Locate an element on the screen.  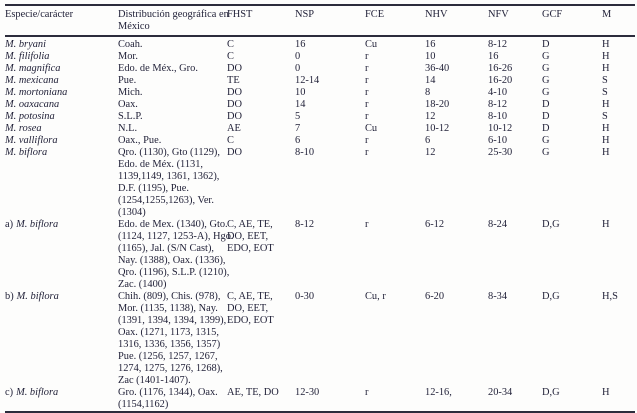
distribution-cell: Edo. de Méx., Gro. is located at coordinates (158, 69).